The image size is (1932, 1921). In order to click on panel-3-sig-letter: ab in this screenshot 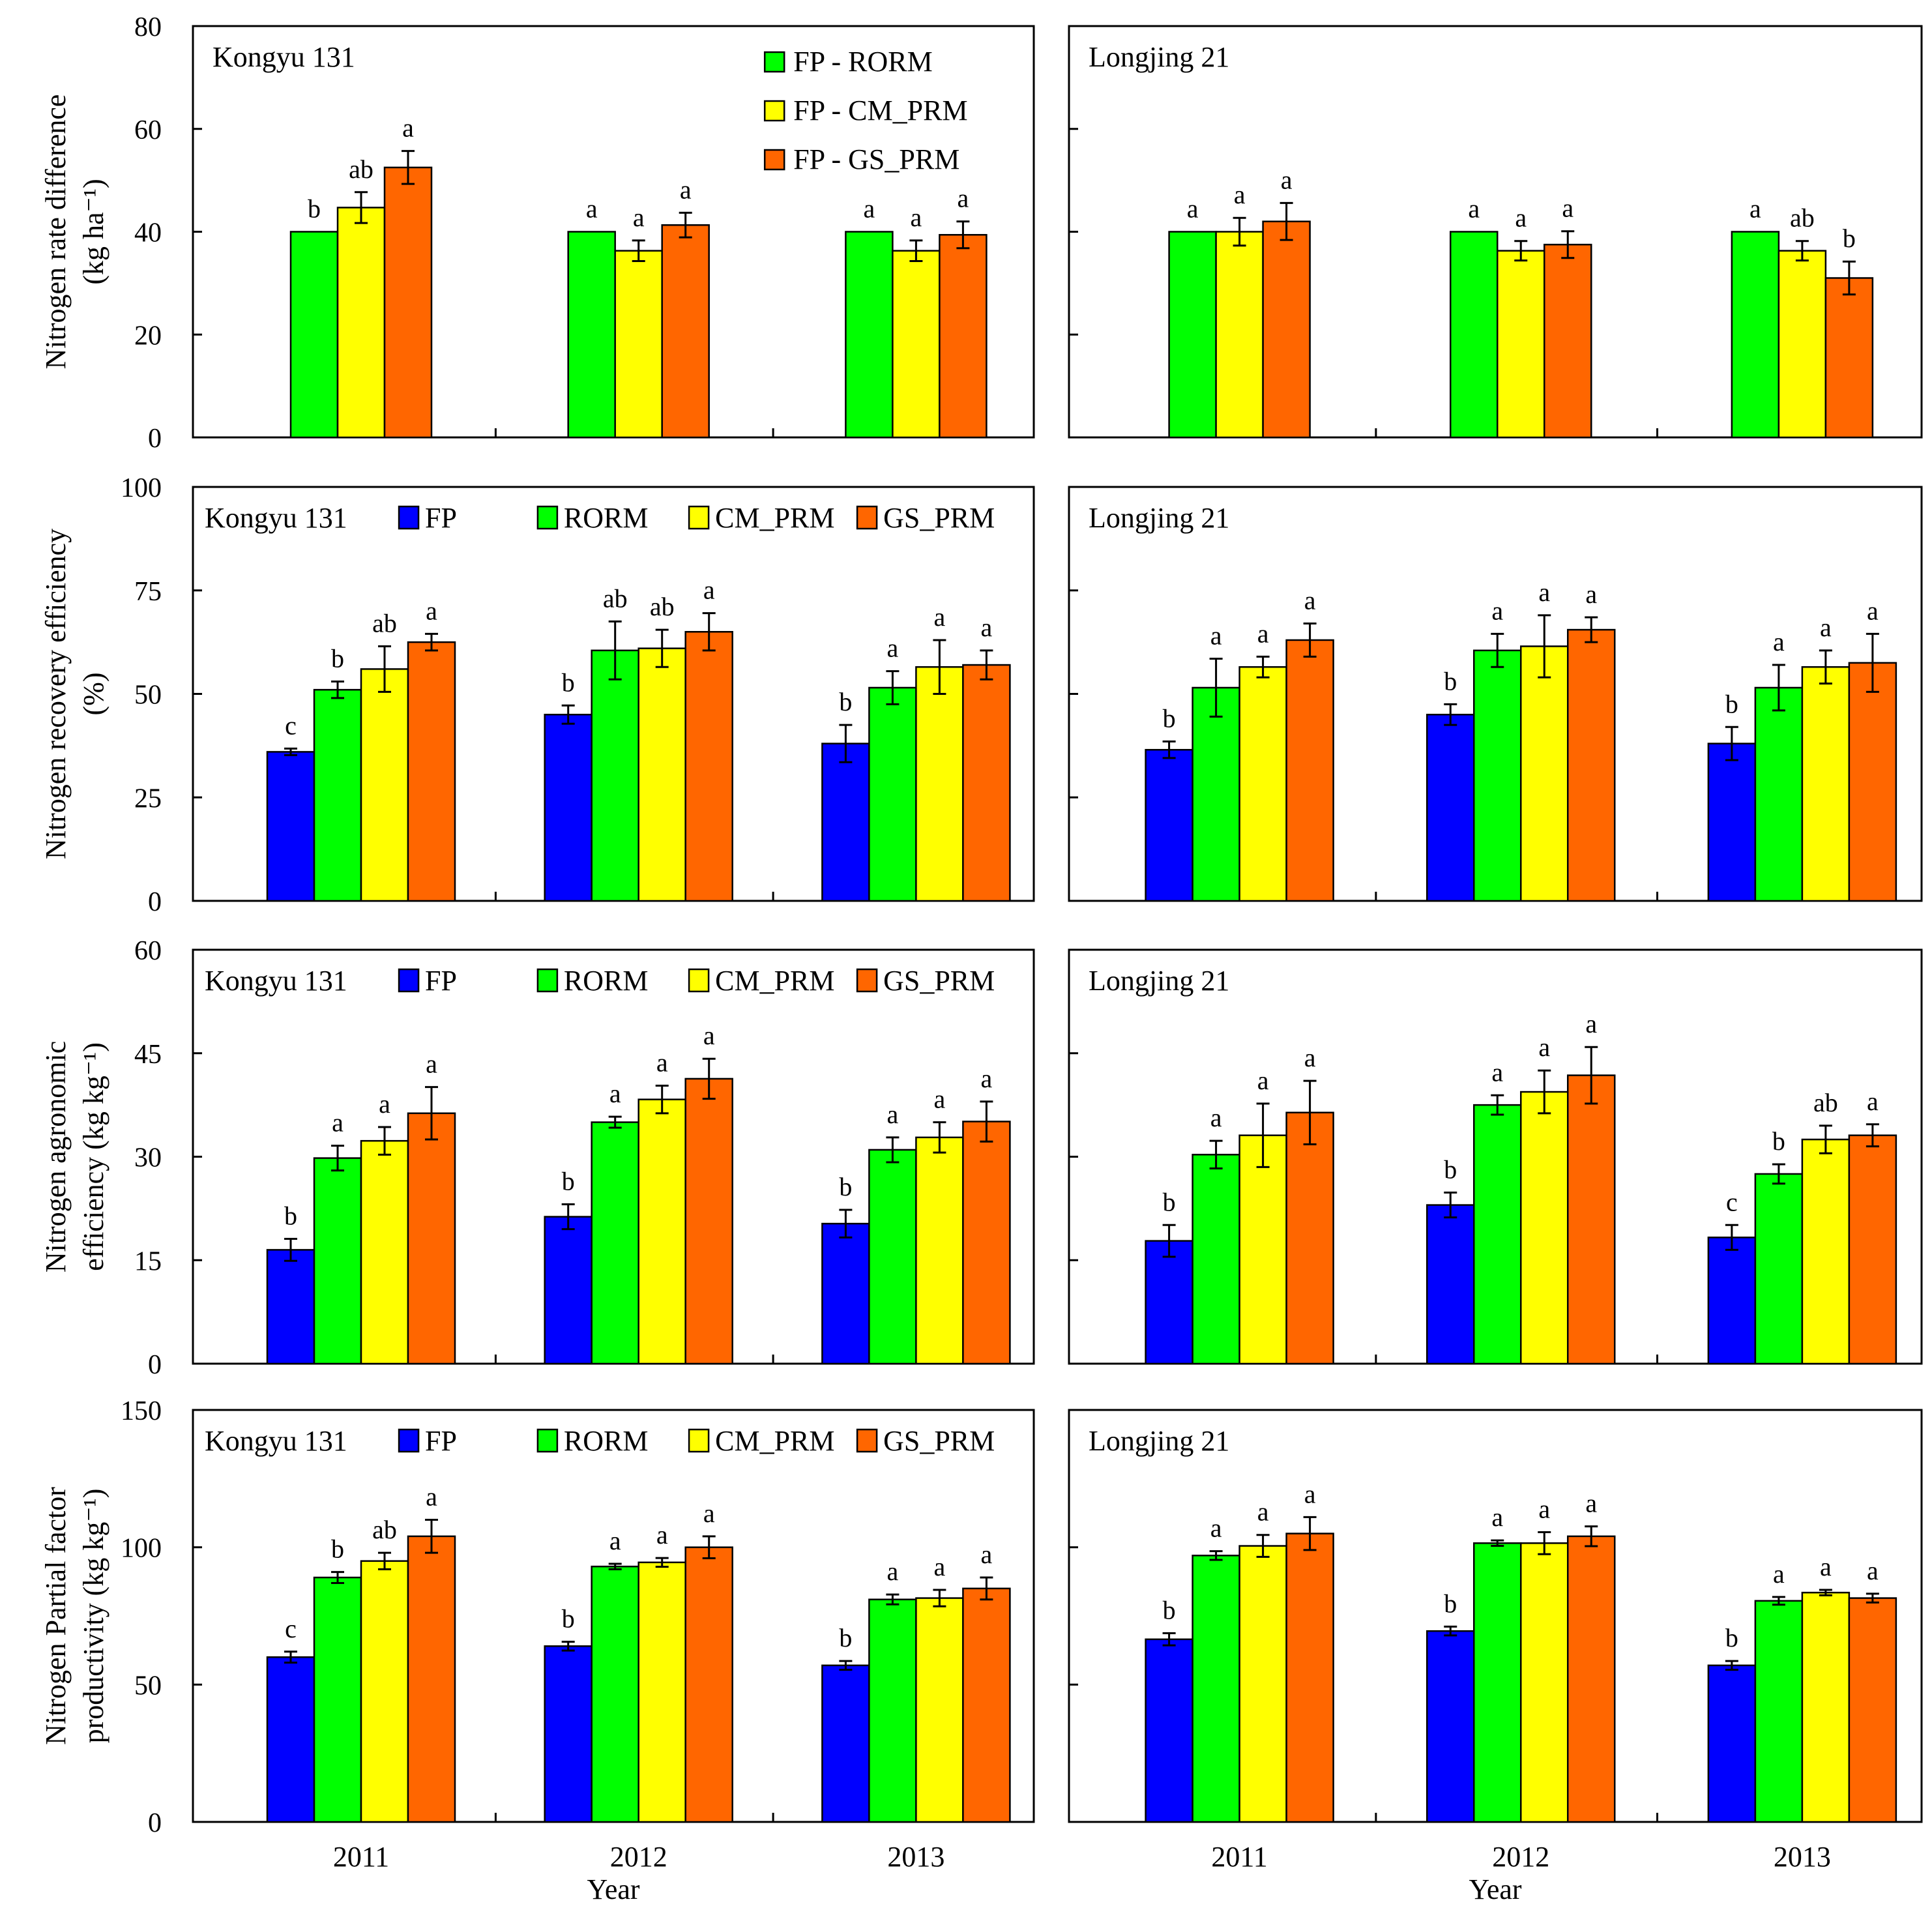, I will do `click(662, 606)`.